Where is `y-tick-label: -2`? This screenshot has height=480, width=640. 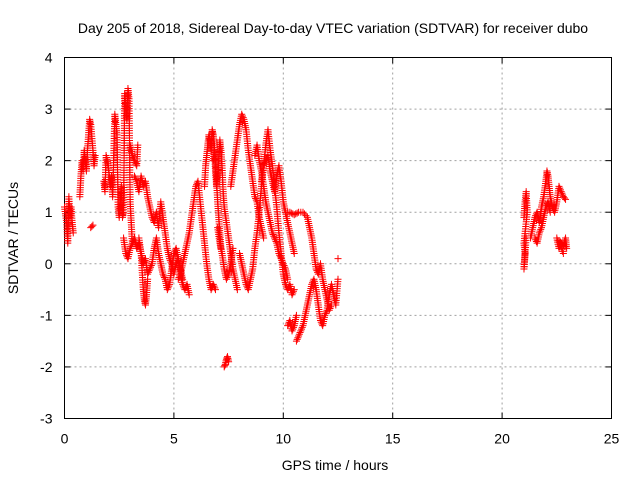
y-tick-label: -2 is located at coordinates (46, 367).